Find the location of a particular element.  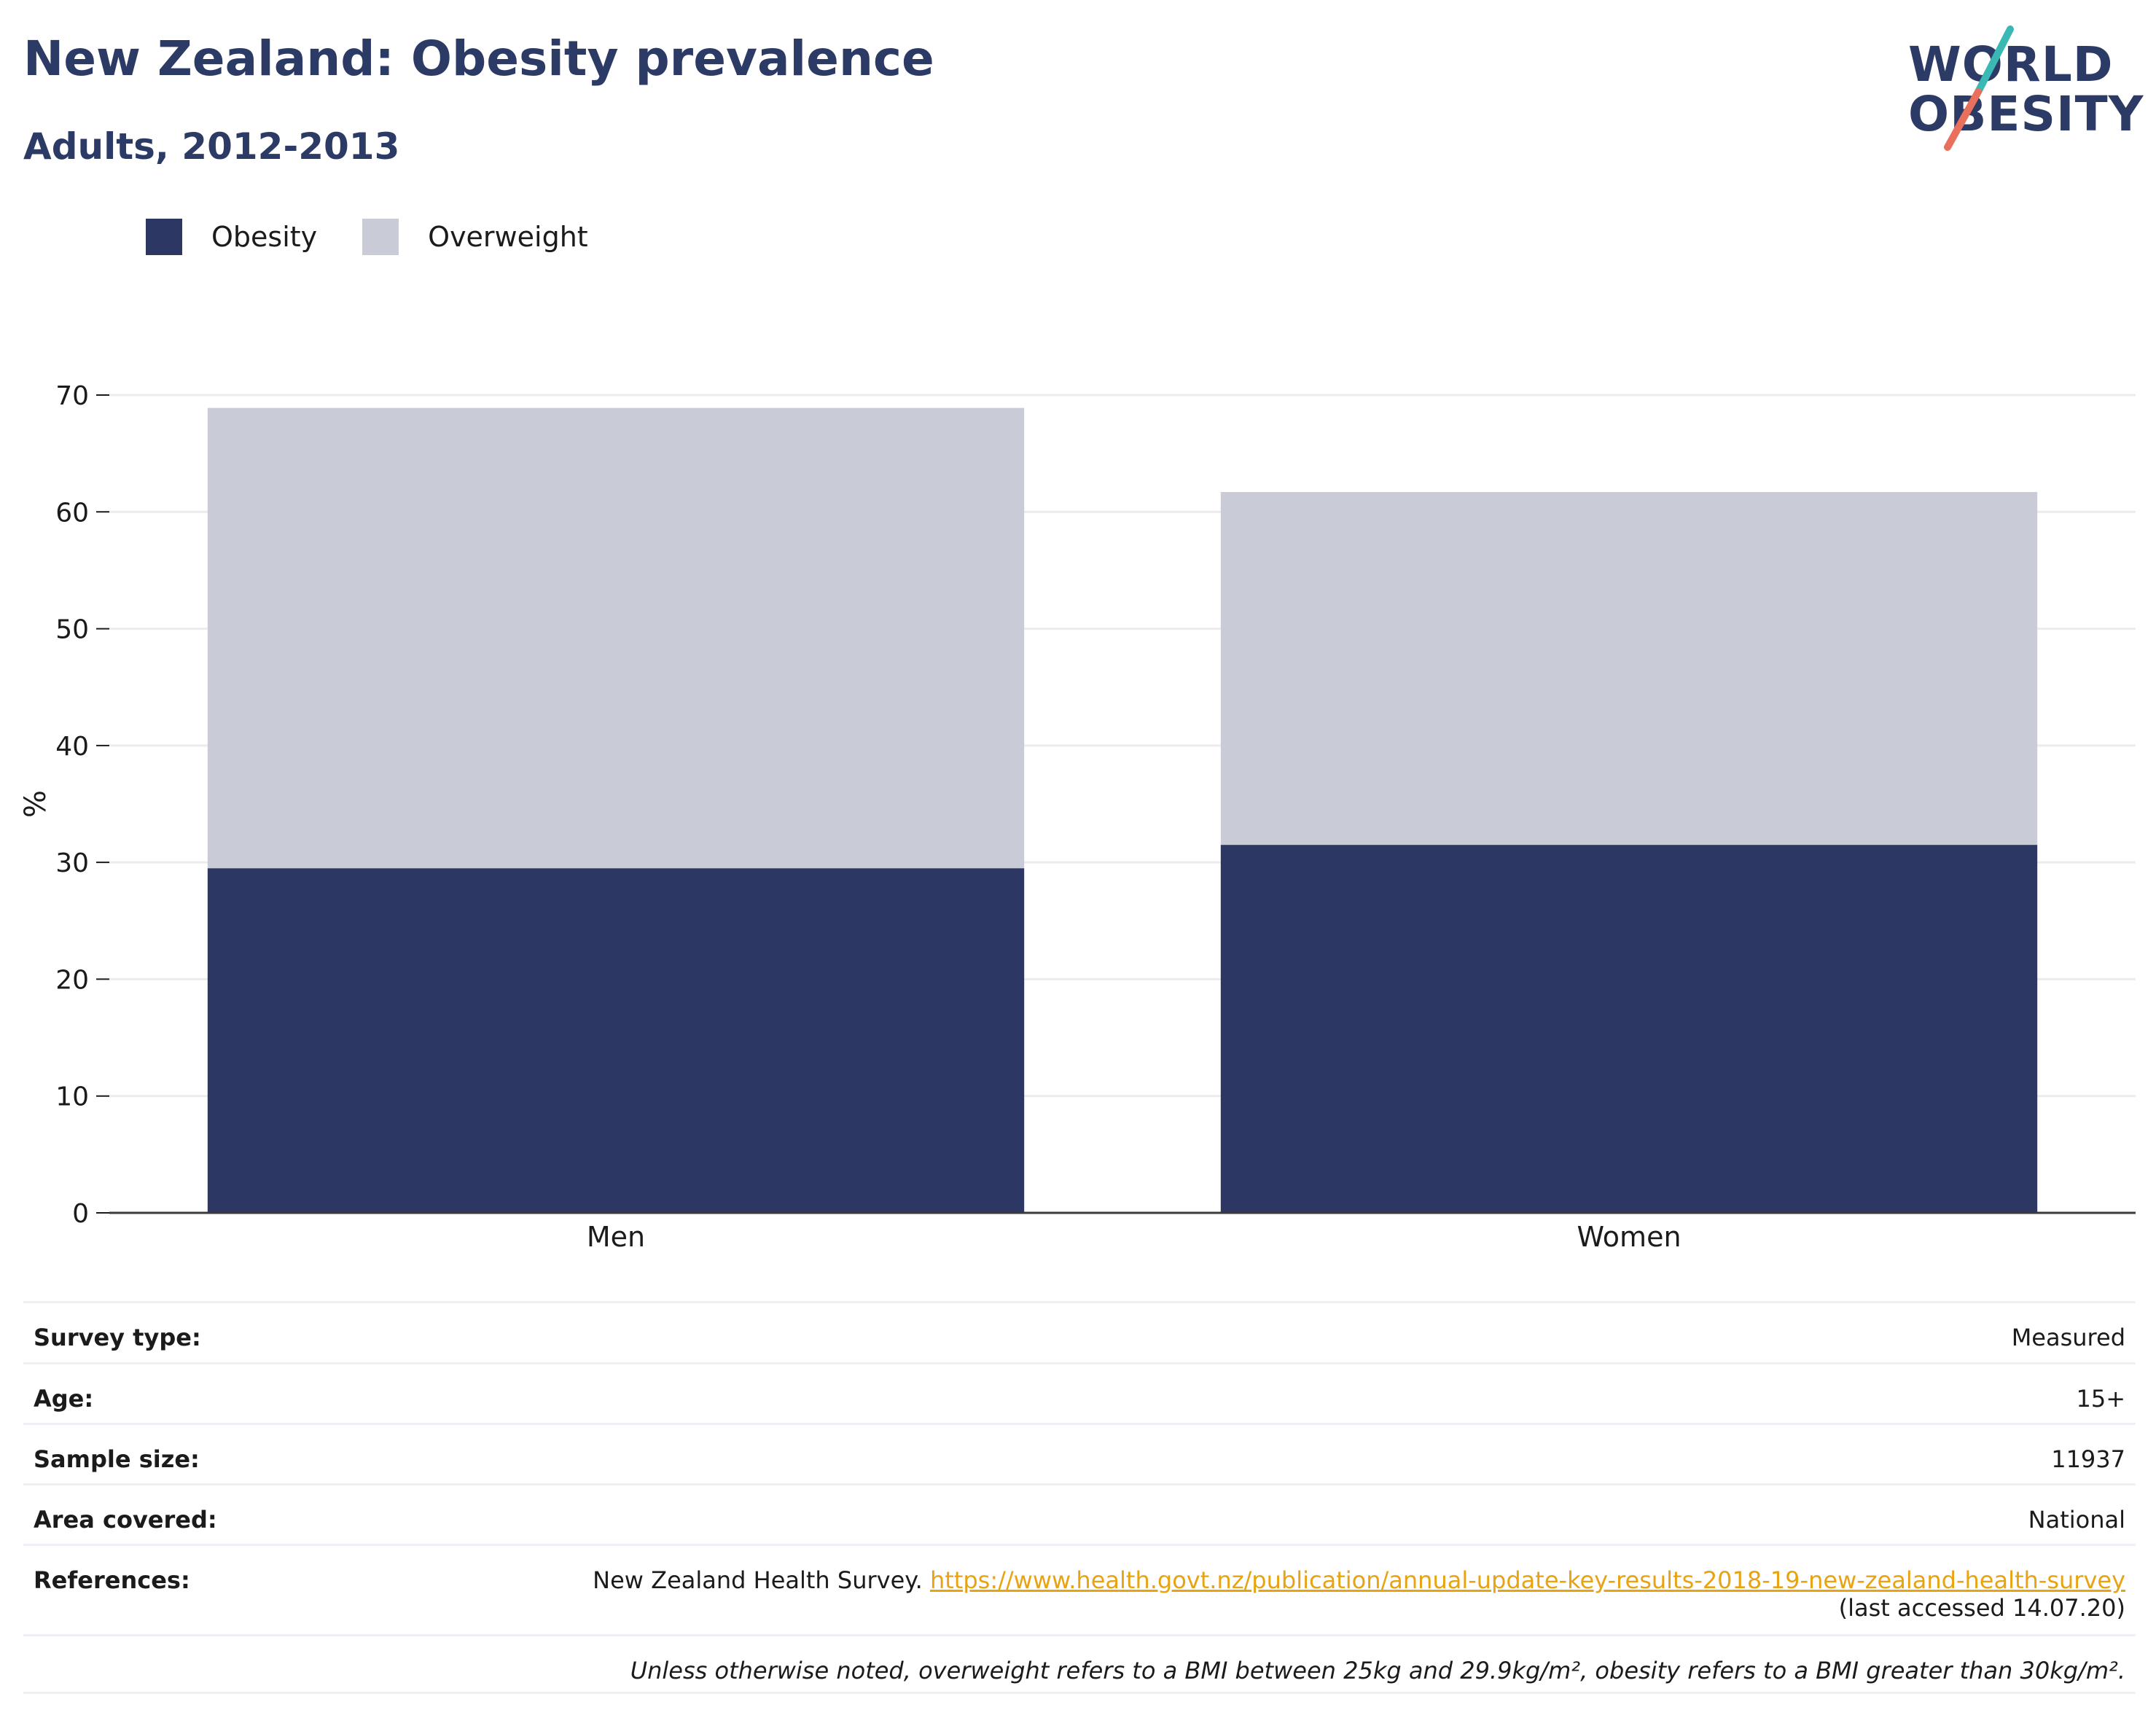

y-tick-label-50: 50 is located at coordinates (72, 630).